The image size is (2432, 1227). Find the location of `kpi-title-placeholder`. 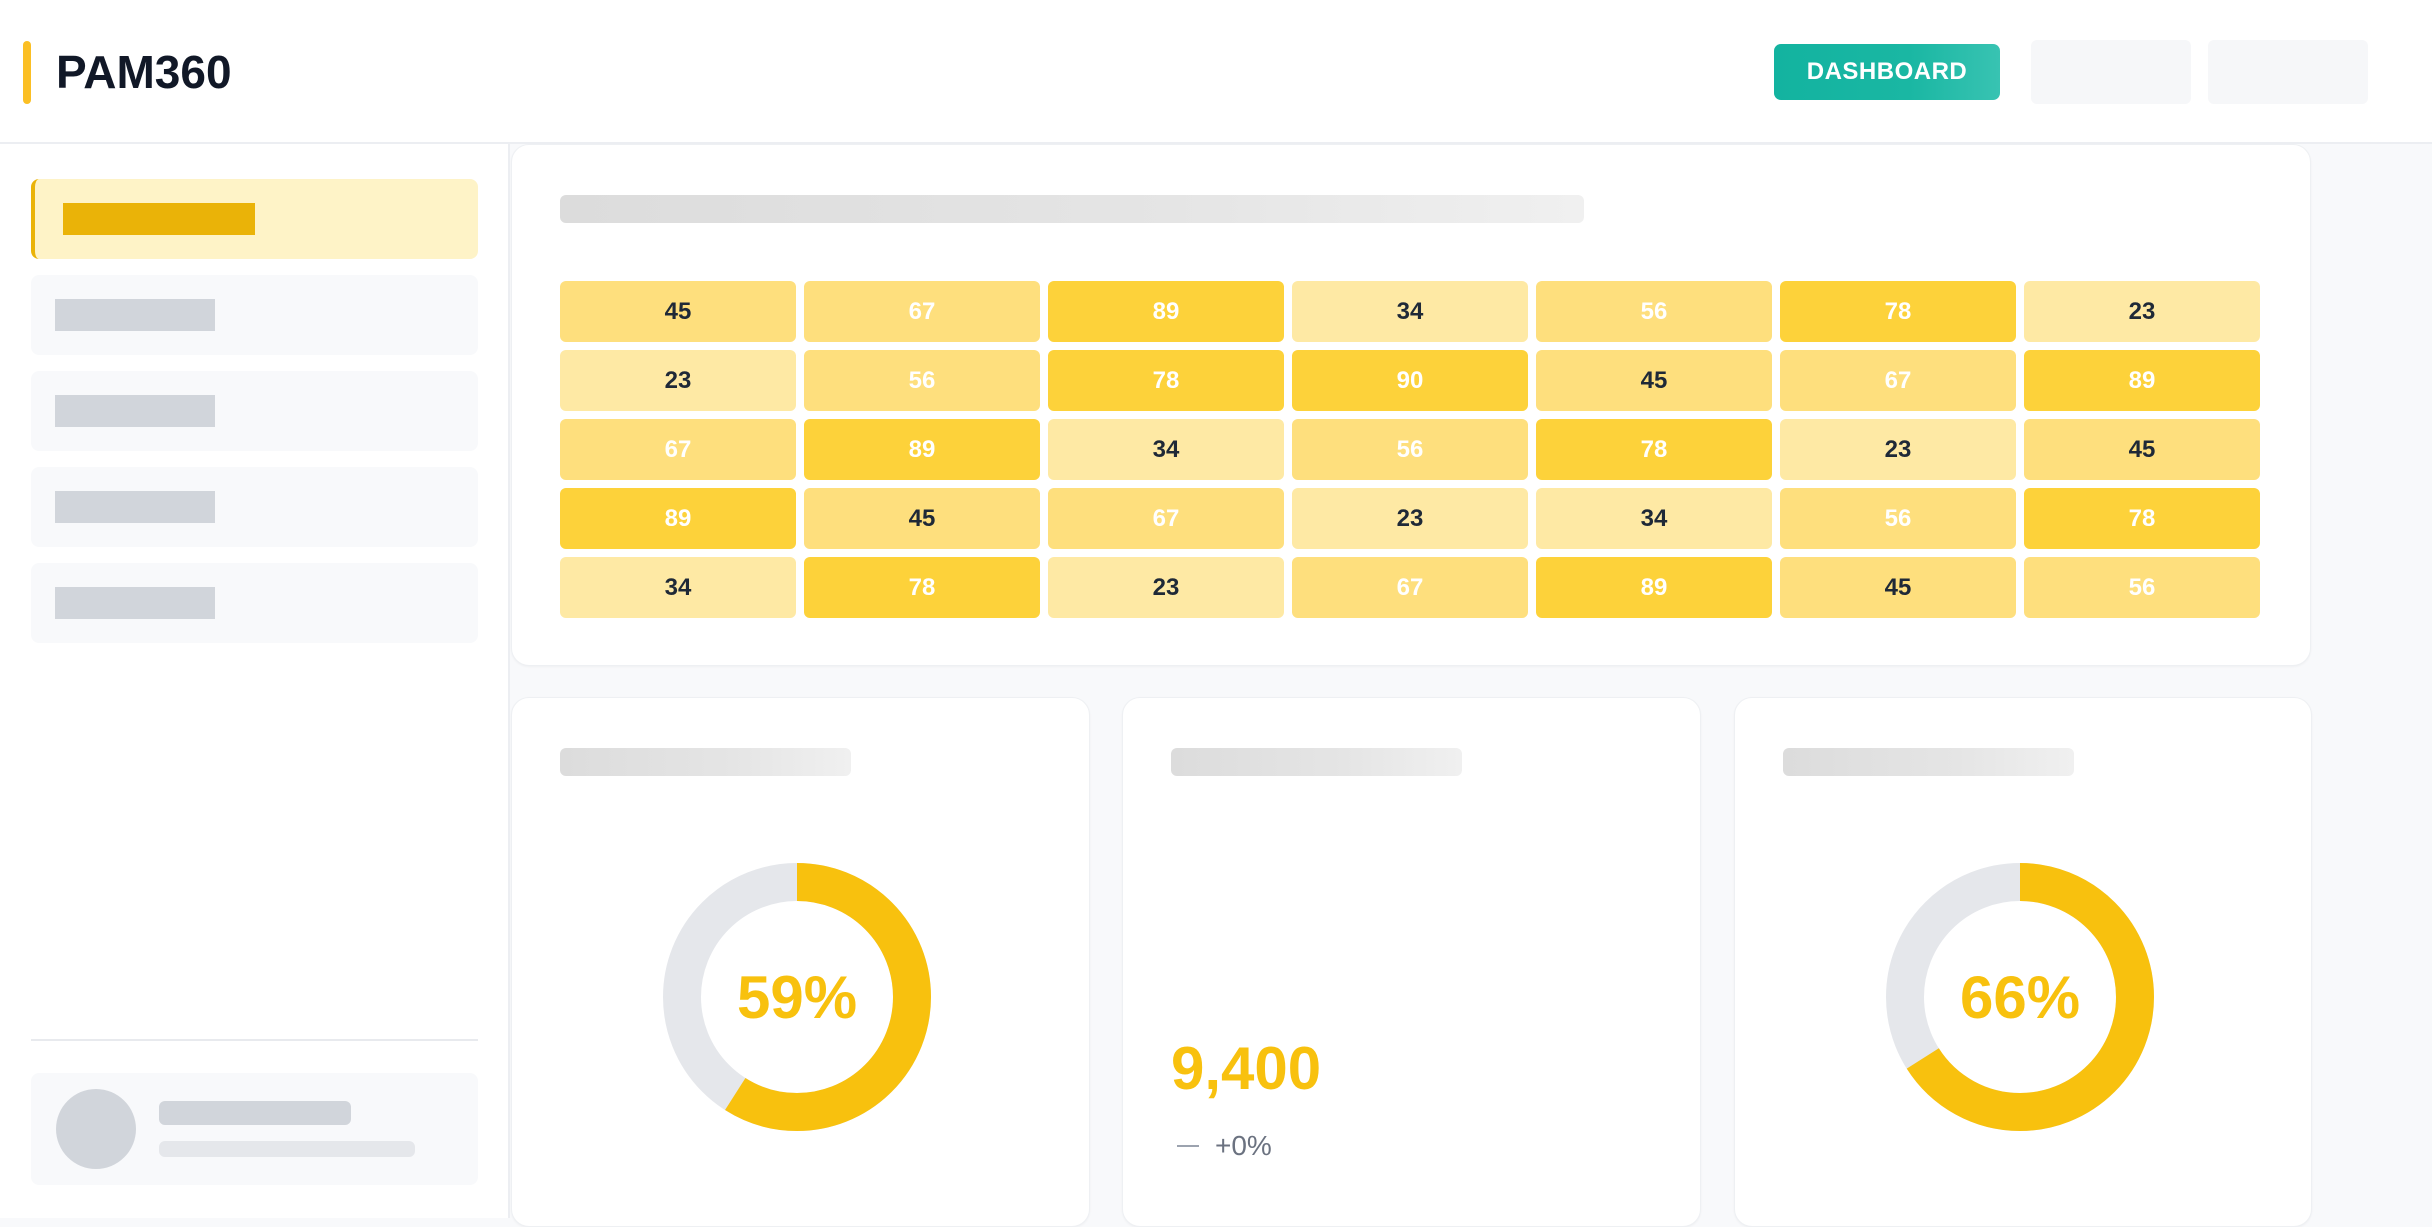

kpi-title-placeholder is located at coordinates (1316, 762).